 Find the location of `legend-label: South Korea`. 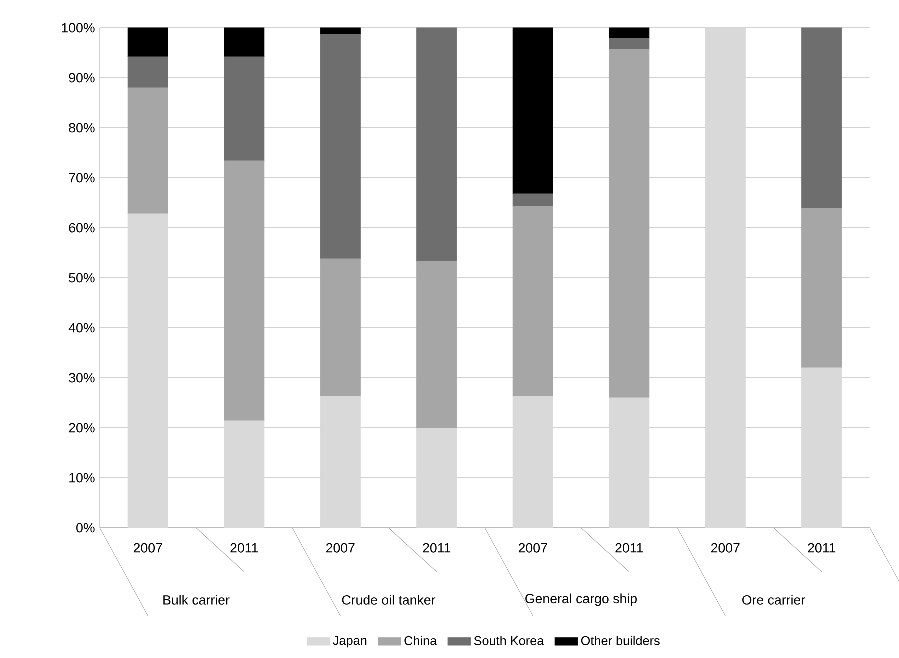

legend-label: South Korea is located at coordinates (509, 641).